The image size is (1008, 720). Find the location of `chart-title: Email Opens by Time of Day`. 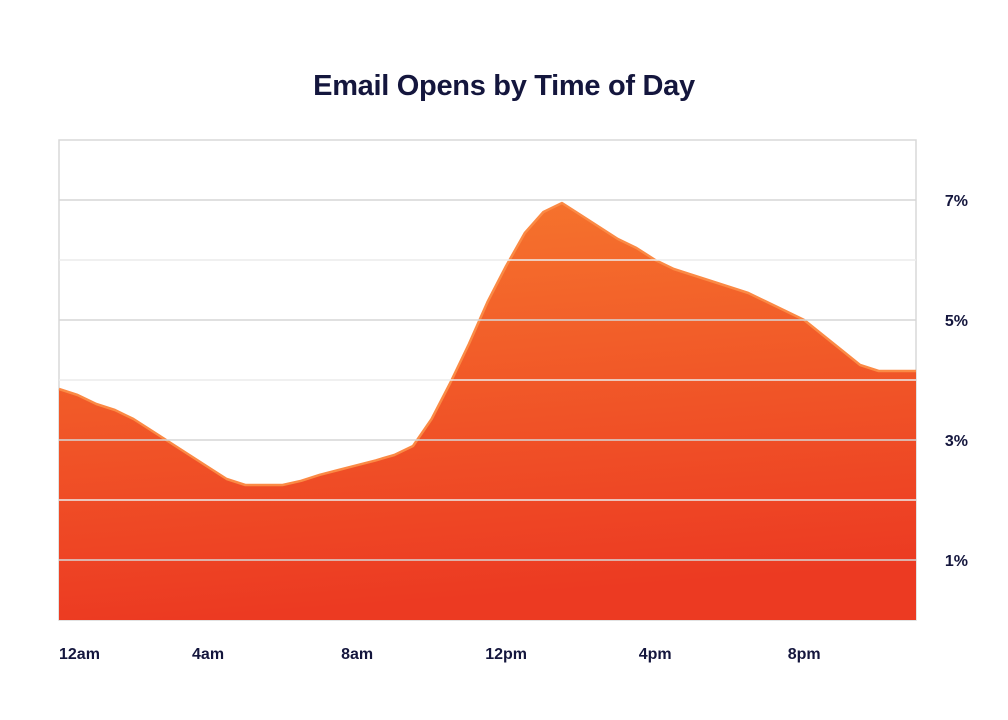

chart-title: Email Opens by Time of Day is located at coordinates (504, 86).